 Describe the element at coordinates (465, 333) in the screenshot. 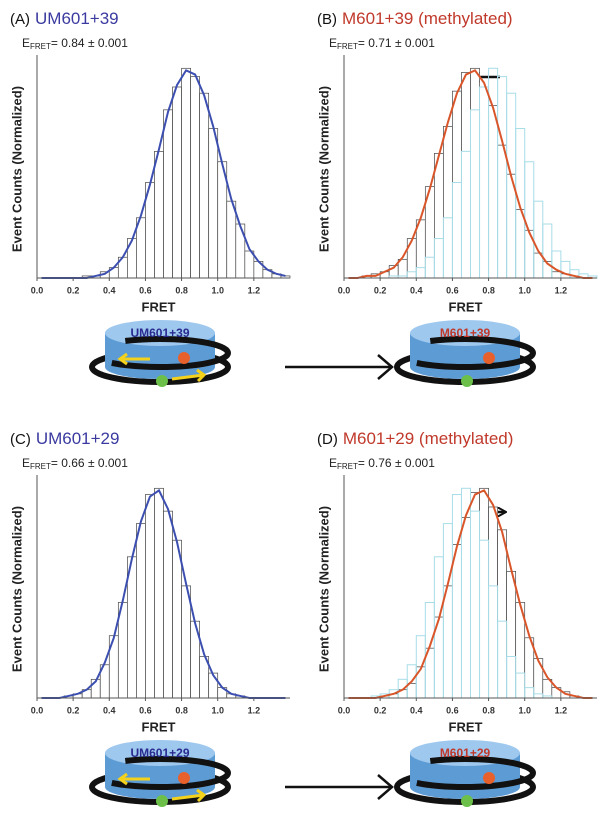

I see `diagram-label: M601+39` at that location.